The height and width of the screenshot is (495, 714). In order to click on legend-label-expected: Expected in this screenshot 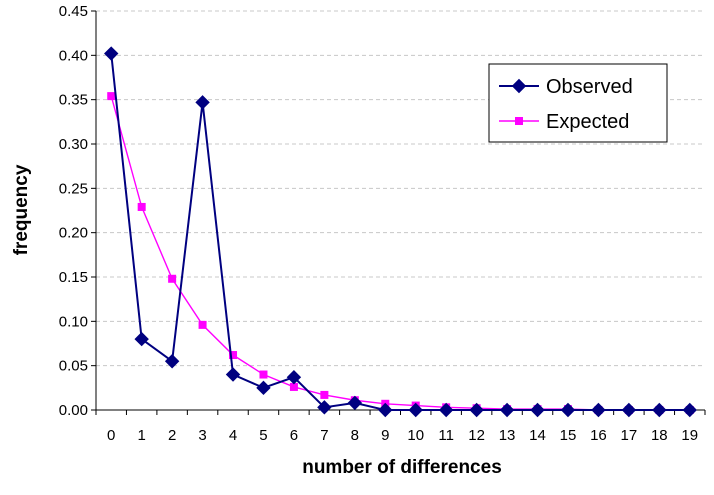, I will do `click(587, 122)`.